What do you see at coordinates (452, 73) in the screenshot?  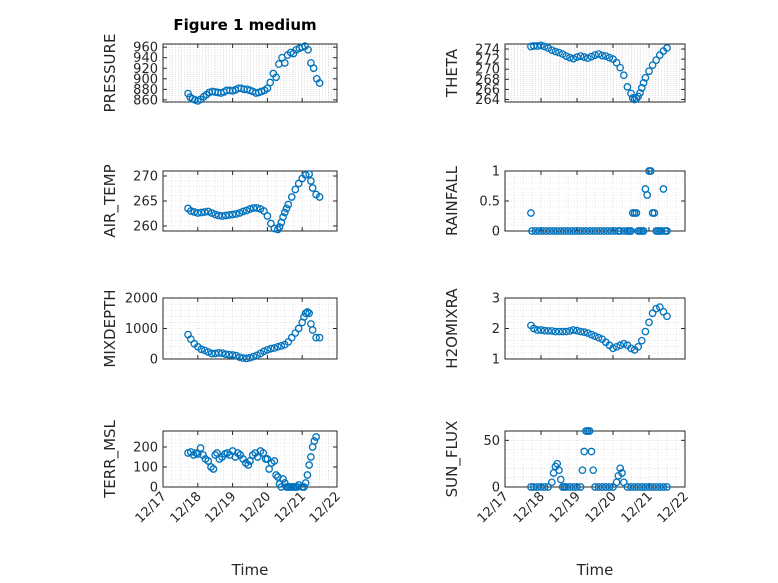 I see `y-axis-label: THETA` at bounding box center [452, 73].